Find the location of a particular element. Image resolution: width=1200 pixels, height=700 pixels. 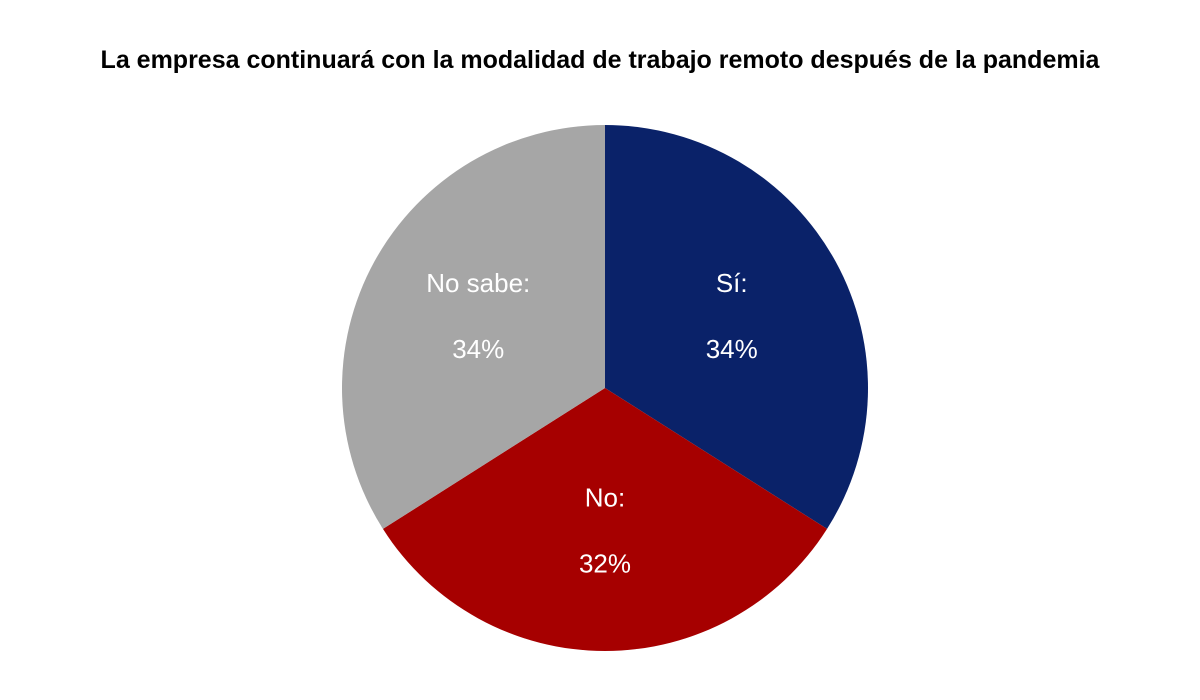

slice-category-label: Sí: is located at coordinates (732, 283).